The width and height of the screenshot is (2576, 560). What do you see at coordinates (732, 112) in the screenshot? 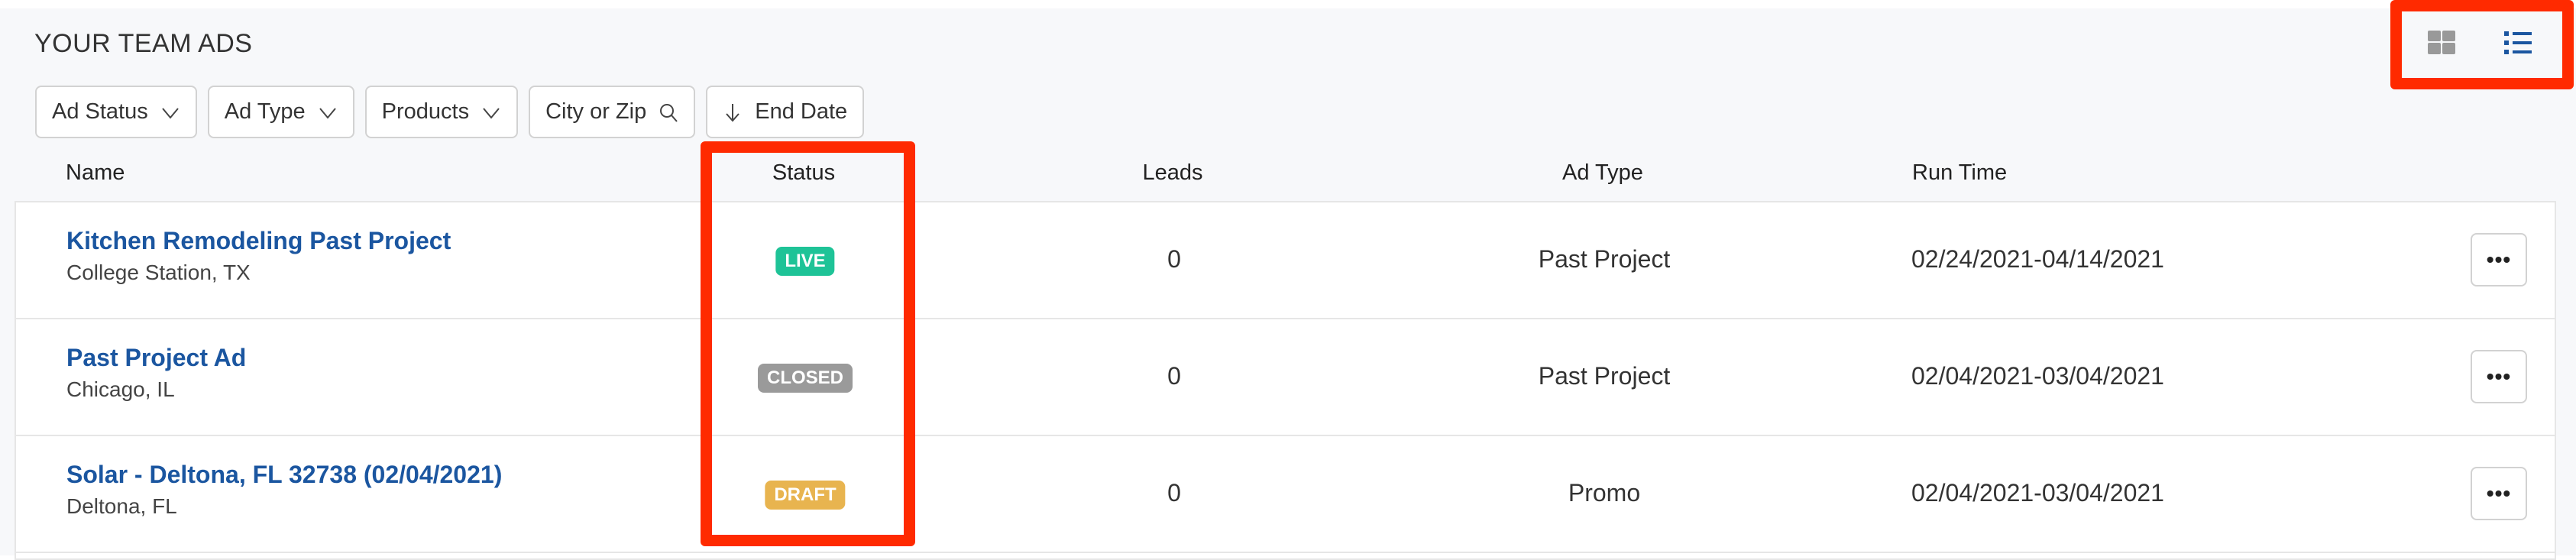
I see `arrow-down-icon` at bounding box center [732, 112].